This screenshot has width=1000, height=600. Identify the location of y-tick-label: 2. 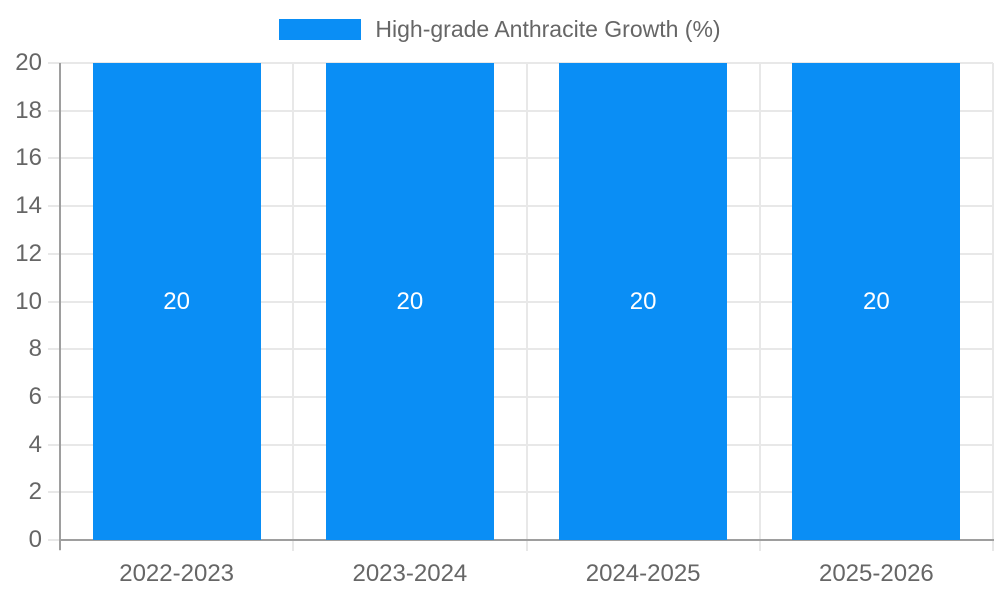
(35, 492).